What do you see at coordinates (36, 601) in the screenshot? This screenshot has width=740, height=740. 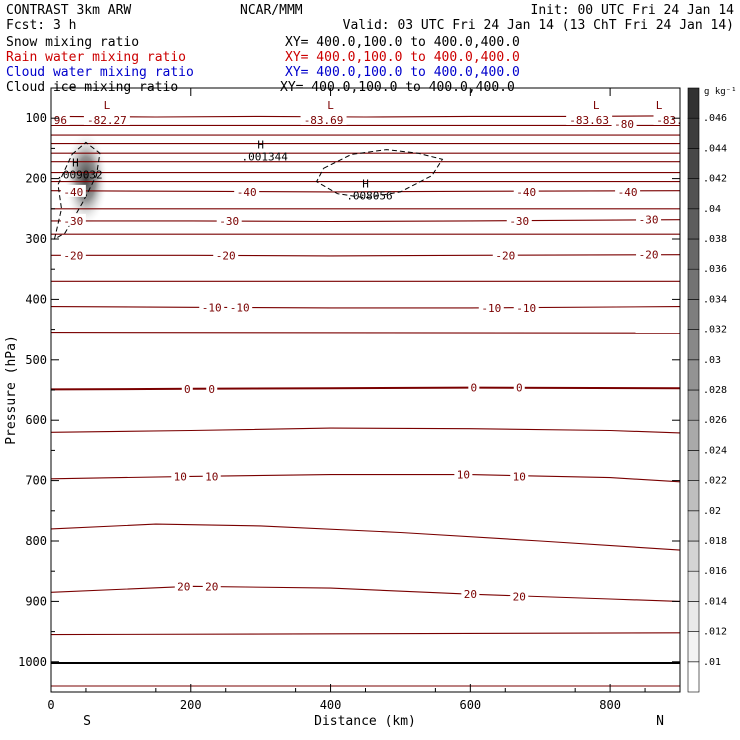 I see `y-tick-label-900: 900` at bounding box center [36, 601].